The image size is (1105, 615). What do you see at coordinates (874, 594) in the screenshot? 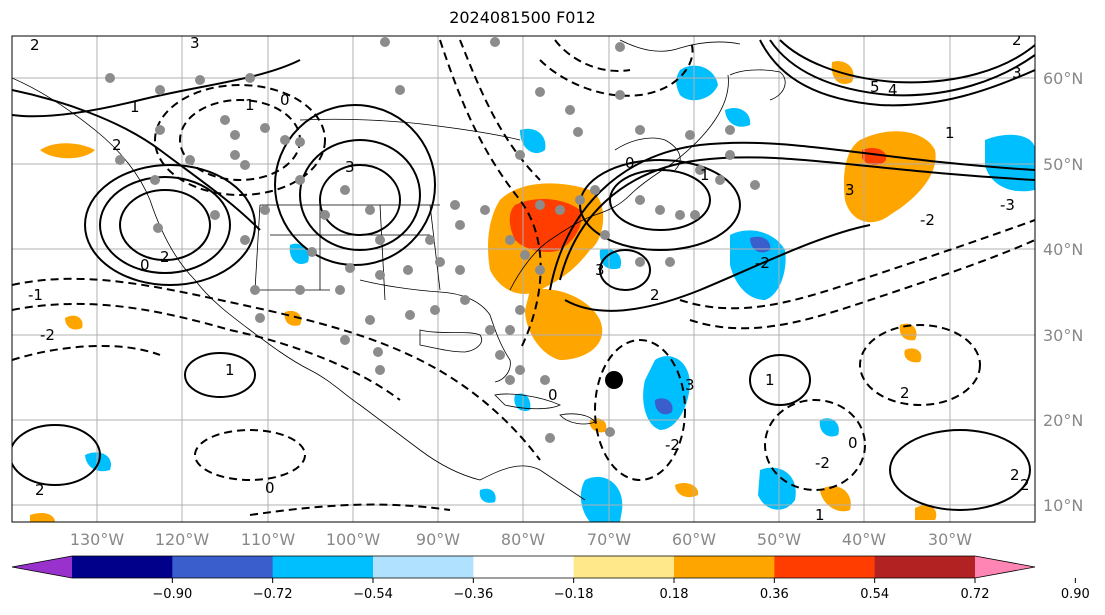
I see `colorbar-tick-label: 0.54` at bounding box center [874, 594].